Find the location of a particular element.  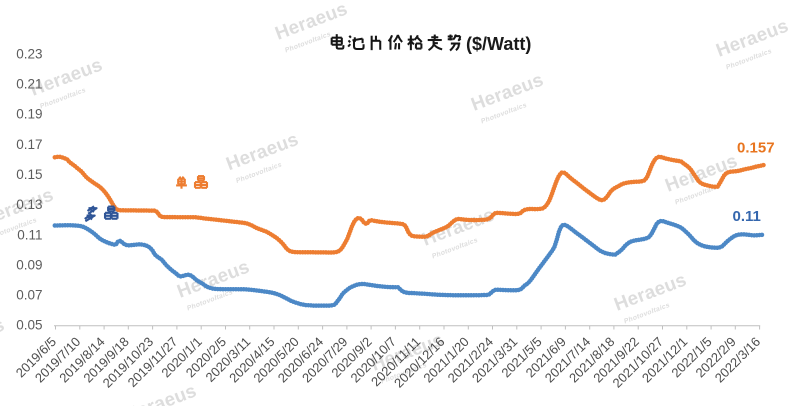

svg-text: 0.09 is located at coordinates (29, 264).